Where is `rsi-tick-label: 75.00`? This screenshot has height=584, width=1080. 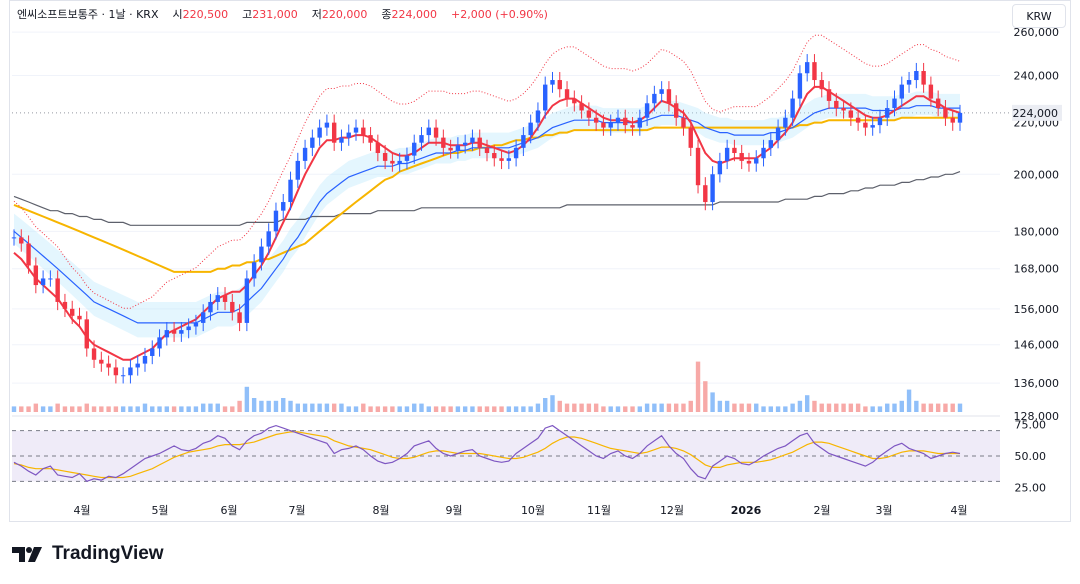 rsi-tick-label: 75.00 is located at coordinates (1031, 424).